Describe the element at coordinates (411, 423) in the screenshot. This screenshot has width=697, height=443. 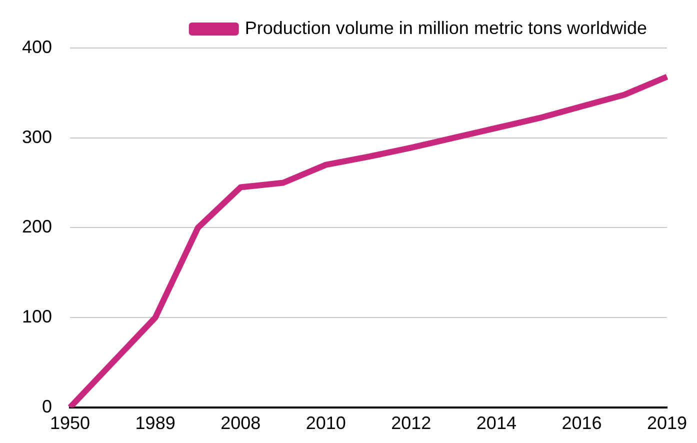
I see `x-tick-label: 2012` at that location.